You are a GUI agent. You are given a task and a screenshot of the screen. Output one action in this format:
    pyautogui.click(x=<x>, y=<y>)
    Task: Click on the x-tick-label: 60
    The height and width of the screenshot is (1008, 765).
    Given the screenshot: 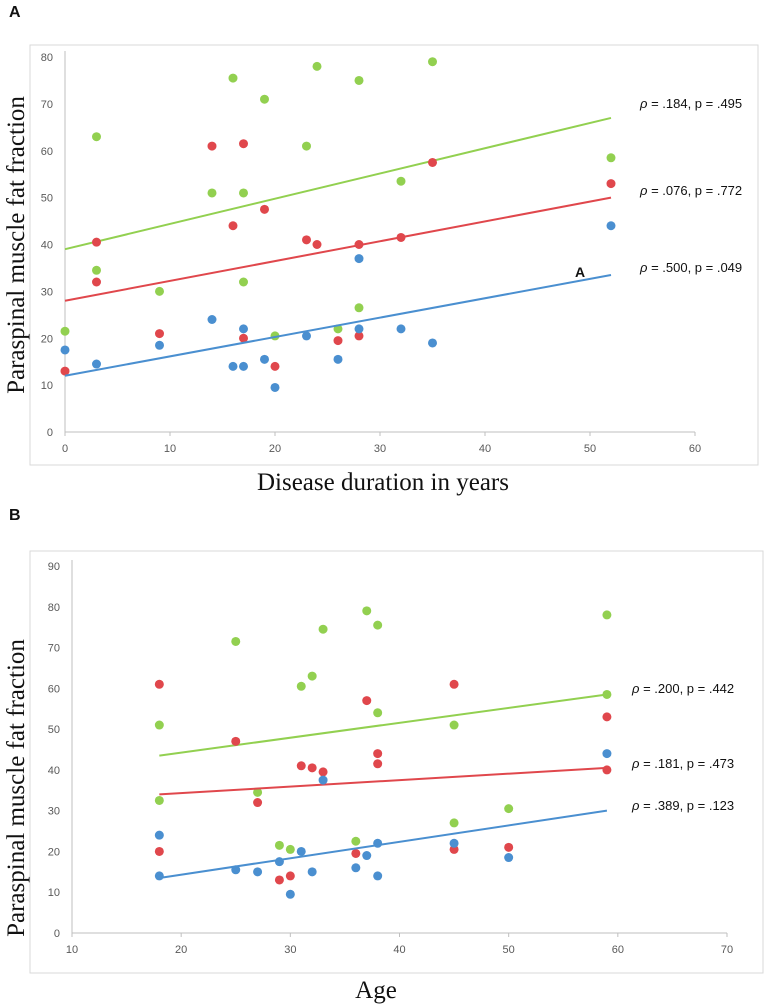 What is the action you would take?
    pyautogui.click(x=618, y=950)
    